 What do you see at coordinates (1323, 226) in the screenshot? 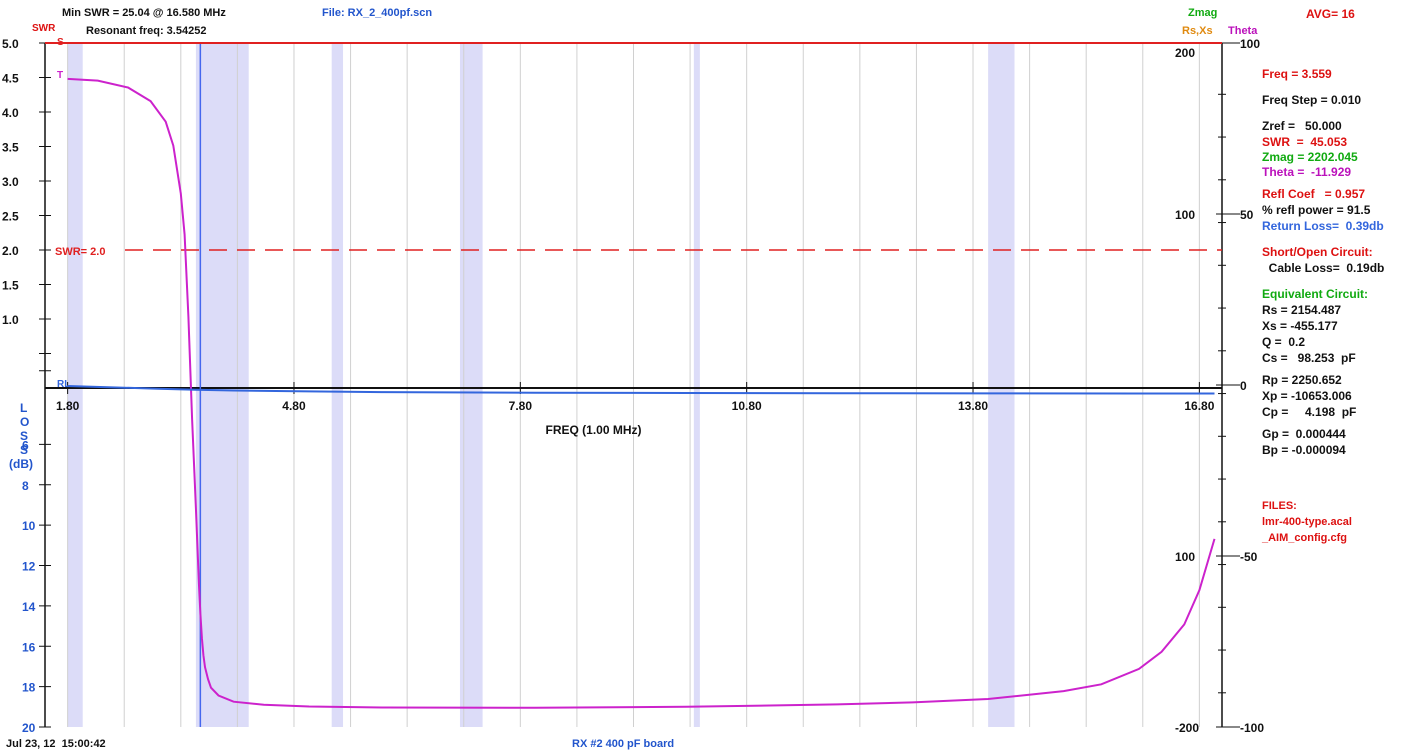
I see `return-loss-readout: Return Loss= 0.39db` at bounding box center [1323, 226].